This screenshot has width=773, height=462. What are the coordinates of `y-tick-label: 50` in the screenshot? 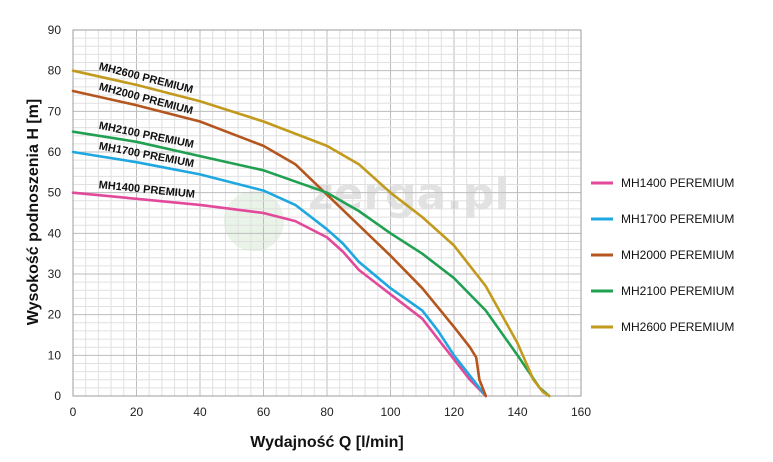 It's located at (55, 193).